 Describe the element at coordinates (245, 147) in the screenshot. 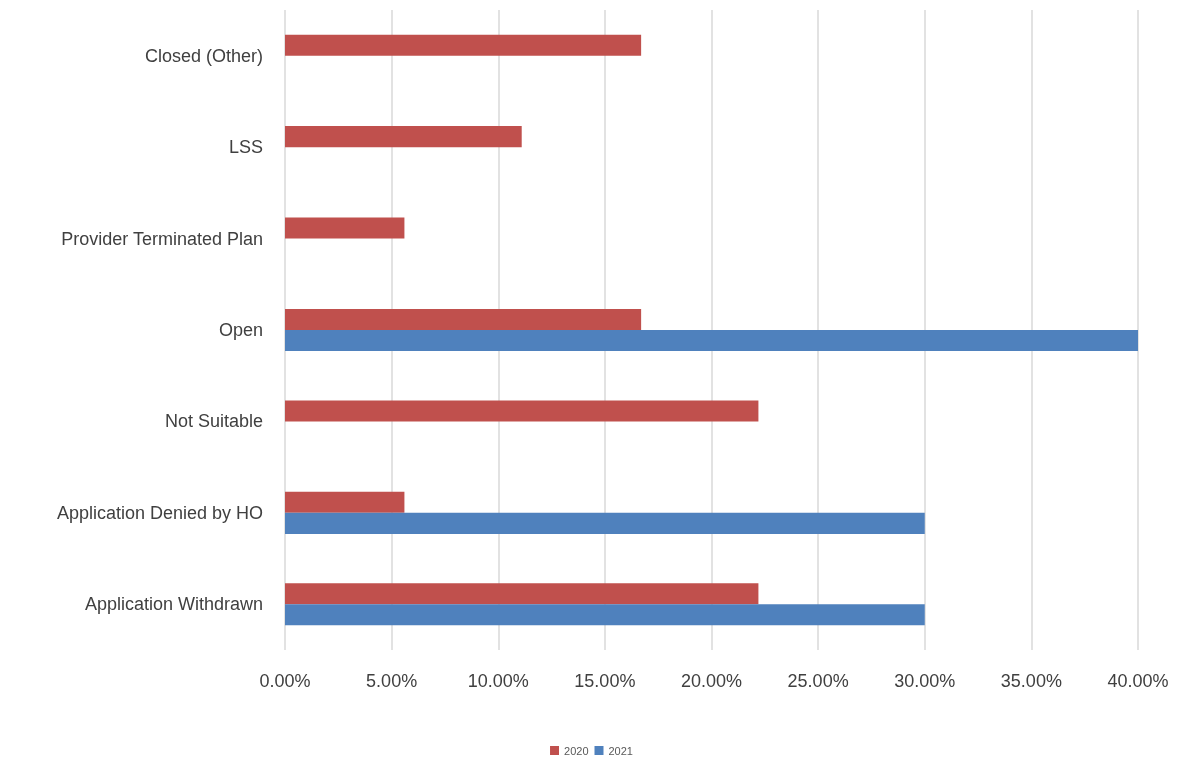

I see `y-tick-label: LSS` at that location.